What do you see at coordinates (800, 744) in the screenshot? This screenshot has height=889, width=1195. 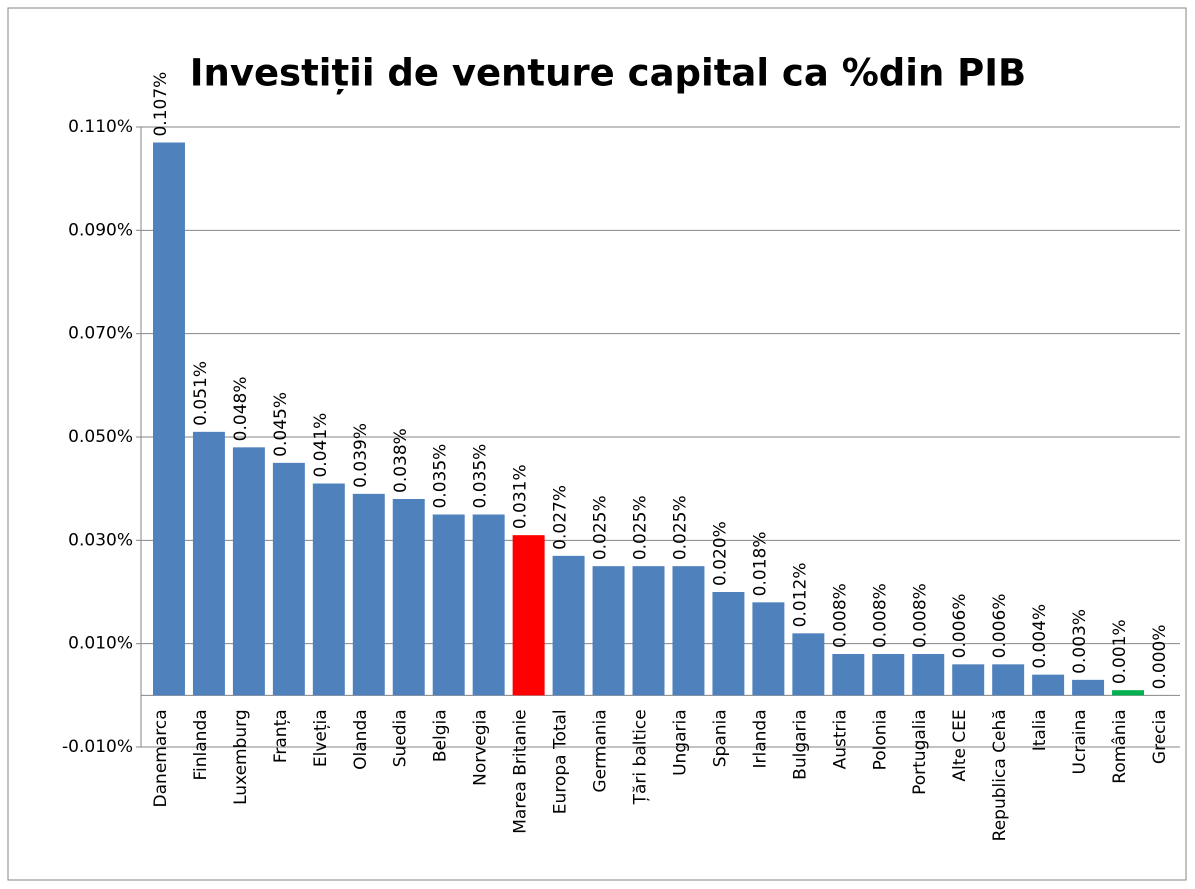 I see `x-tick-label: Bulgaria` at bounding box center [800, 744].